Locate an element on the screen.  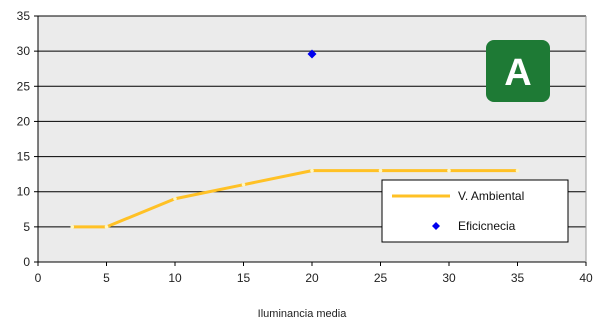
x-tick-label: 40 is located at coordinates (586, 278).